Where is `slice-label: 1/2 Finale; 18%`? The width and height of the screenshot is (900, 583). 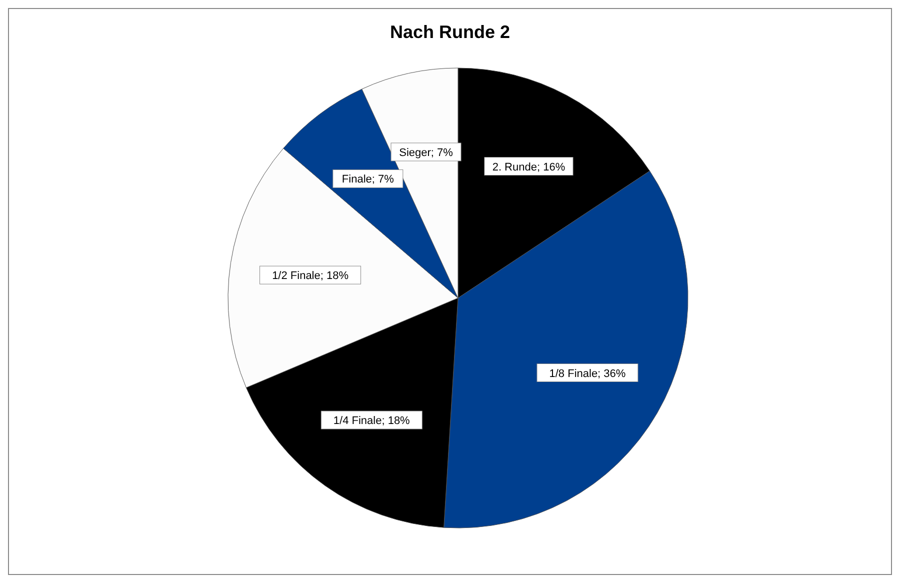
slice-label: 1/2 Finale; 18% is located at coordinates (310, 276).